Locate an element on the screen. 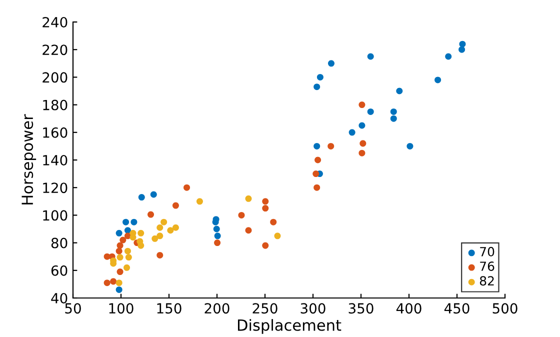 The height and width of the screenshot is (337, 560). x-tick-label: 100 is located at coordinates (121, 308).